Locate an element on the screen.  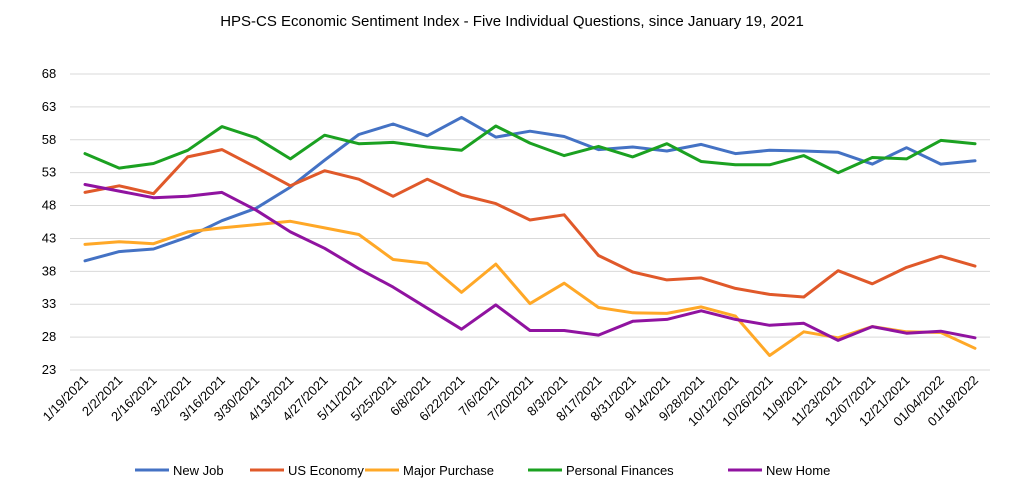
series-line-personal-finances is located at coordinates (530, 149).